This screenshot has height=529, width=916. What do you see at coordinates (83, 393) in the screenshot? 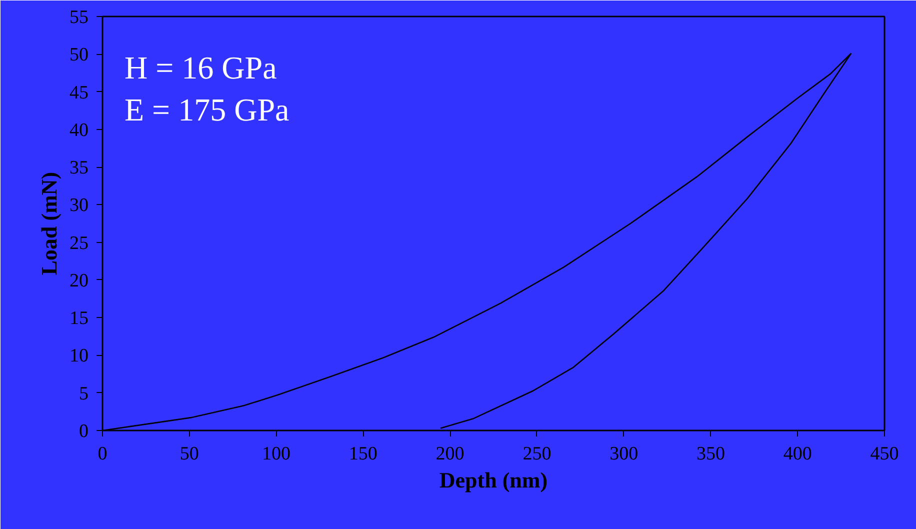
I see `y-tick-label: 5` at bounding box center [83, 393].